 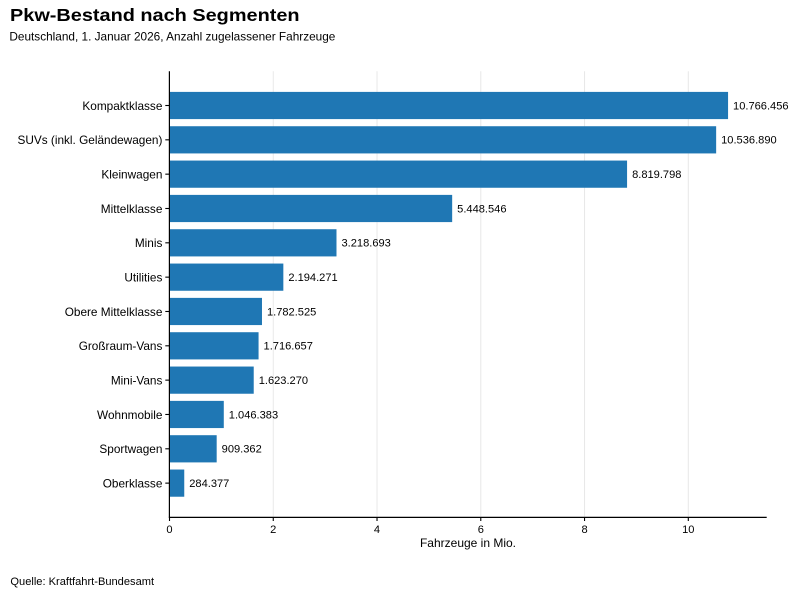 I want to click on svg-text: 0, so click(x=169, y=530).